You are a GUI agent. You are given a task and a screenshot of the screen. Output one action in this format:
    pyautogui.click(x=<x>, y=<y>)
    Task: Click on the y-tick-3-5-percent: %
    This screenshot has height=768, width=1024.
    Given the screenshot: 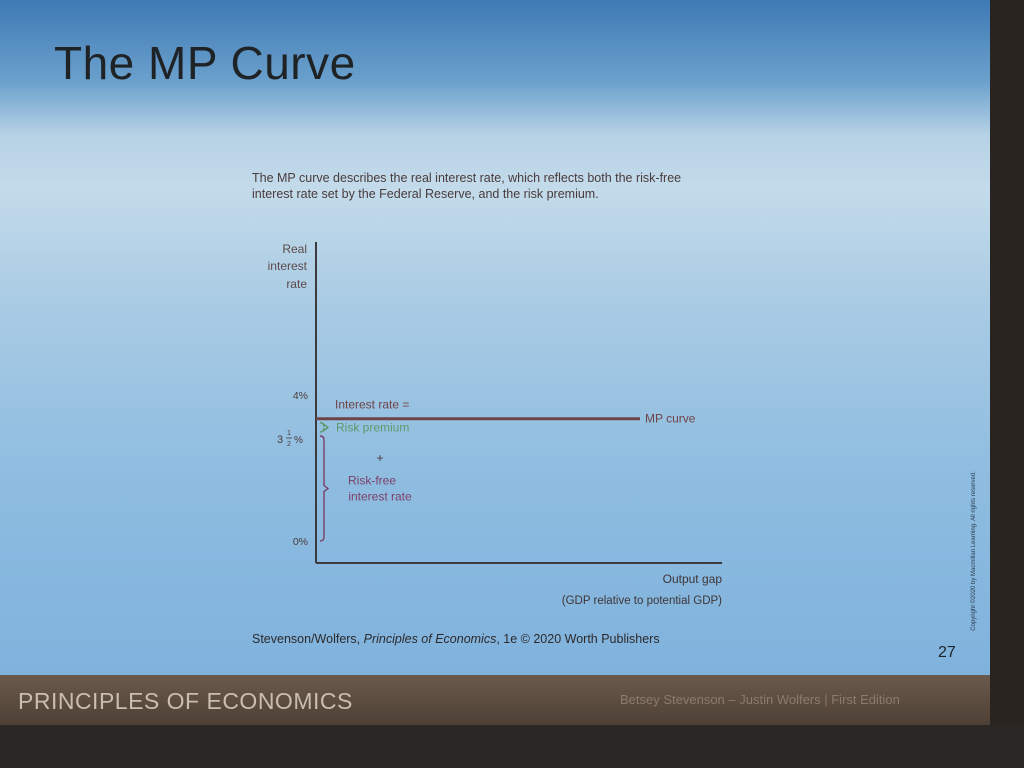 What is the action you would take?
    pyautogui.click(x=298, y=440)
    